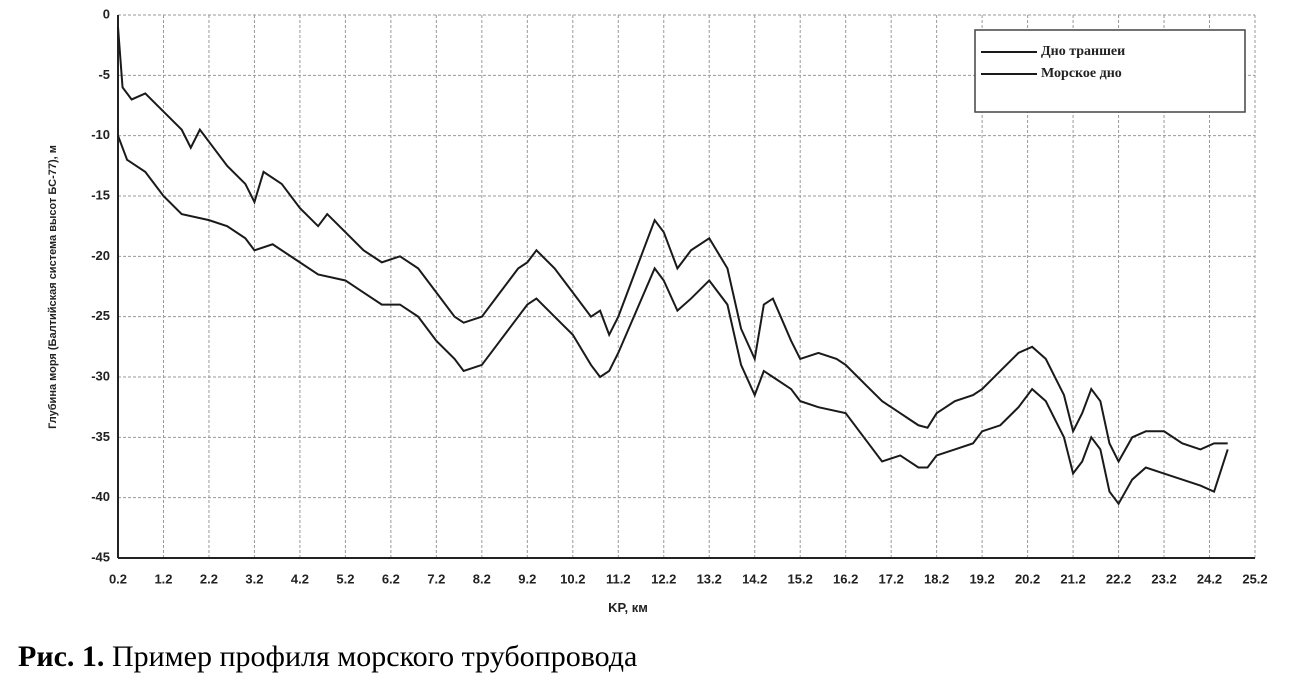 This screenshot has width=1290, height=682. What do you see at coordinates (104, 74) in the screenshot?
I see `y-tick-label: -5` at bounding box center [104, 74].